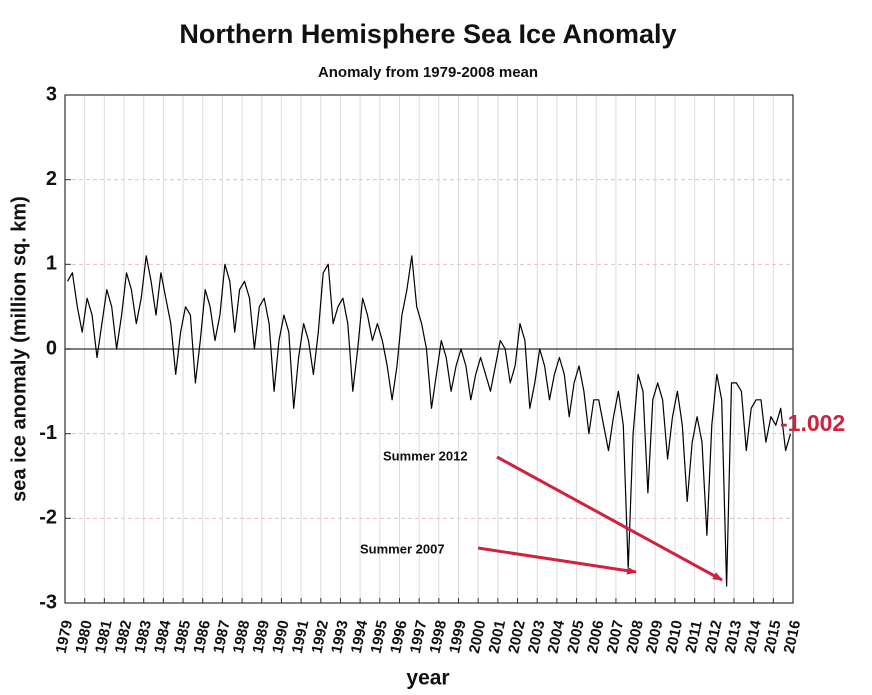 The height and width of the screenshot is (695, 872). What do you see at coordinates (419, 637) in the screenshot?
I see `x-tick-label: 1997` at bounding box center [419, 637].